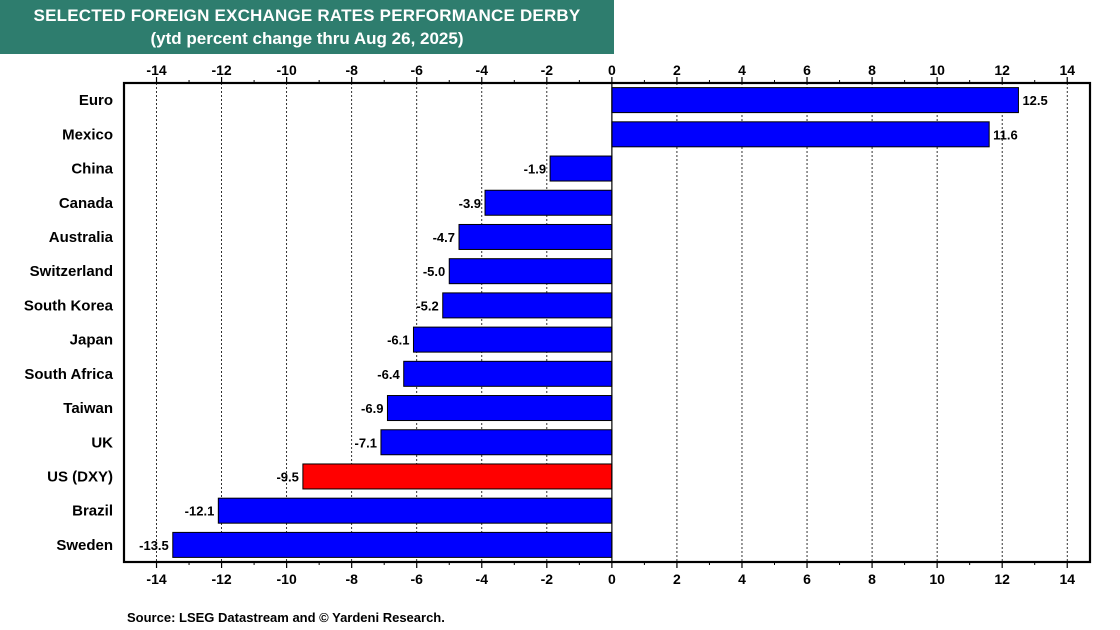 This screenshot has height=630, width=1120. I want to click on bottom-tick-label: 10, so click(937, 579).